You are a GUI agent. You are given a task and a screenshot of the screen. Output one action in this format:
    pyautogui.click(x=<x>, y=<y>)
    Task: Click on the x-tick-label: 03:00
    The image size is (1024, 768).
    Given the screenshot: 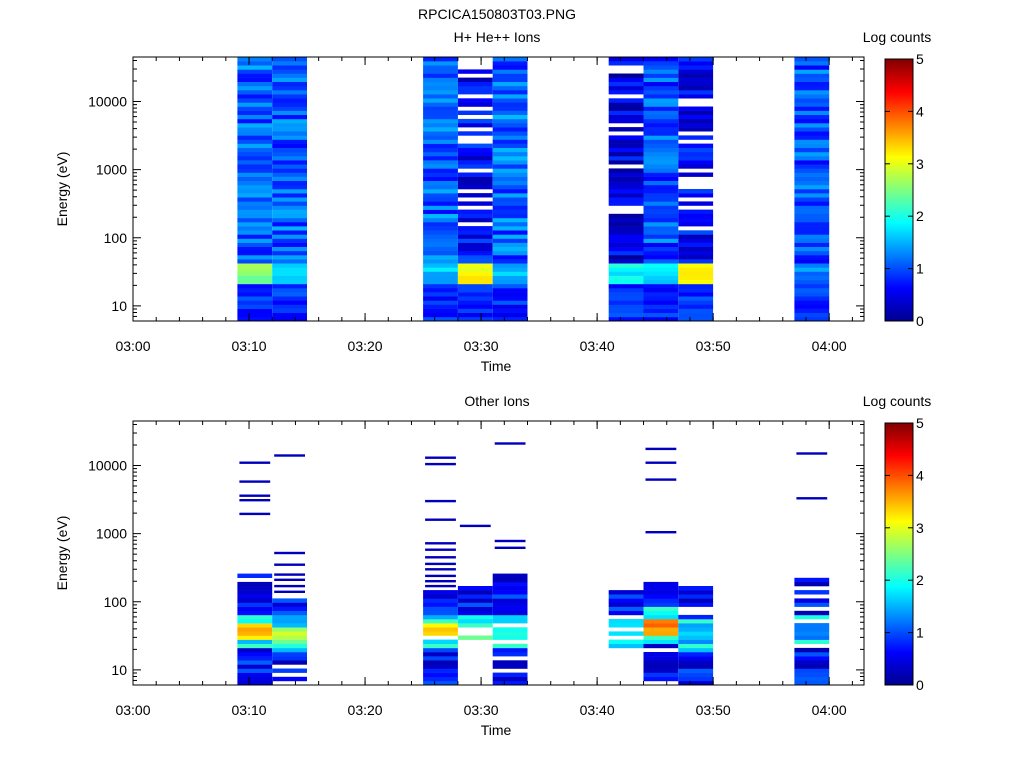 What is the action you would take?
    pyautogui.click(x=132, y=346)
    